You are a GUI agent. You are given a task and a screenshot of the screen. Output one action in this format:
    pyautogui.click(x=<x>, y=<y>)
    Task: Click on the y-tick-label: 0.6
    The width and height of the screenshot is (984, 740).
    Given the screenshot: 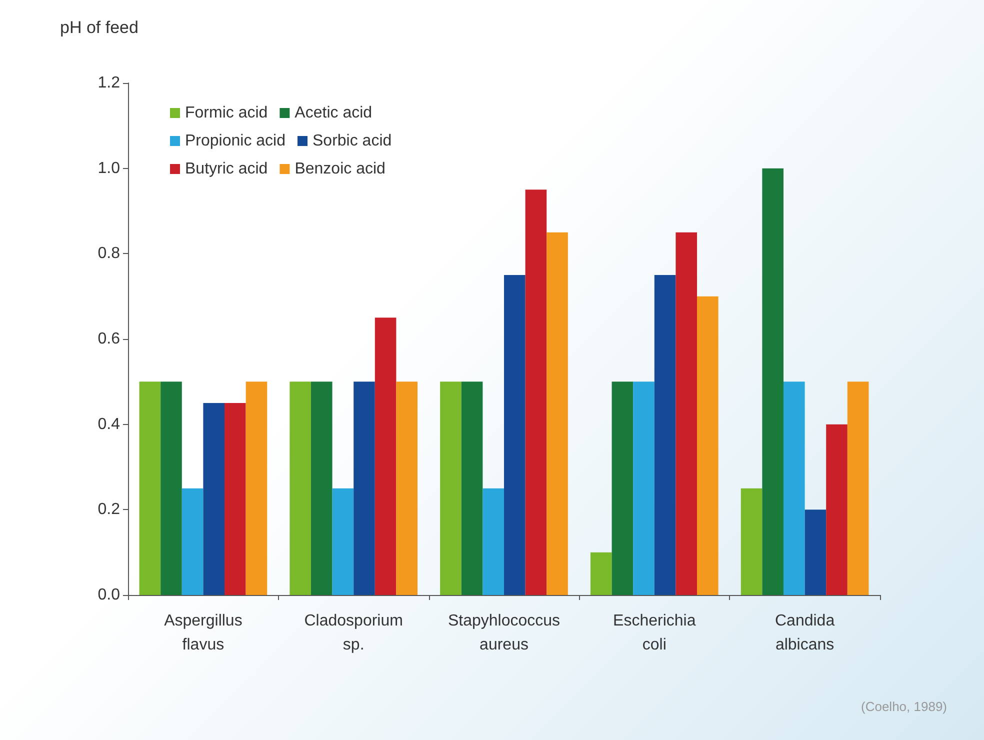 What is the action you would take?
    pyautogui.click(x=109, y=339)
    